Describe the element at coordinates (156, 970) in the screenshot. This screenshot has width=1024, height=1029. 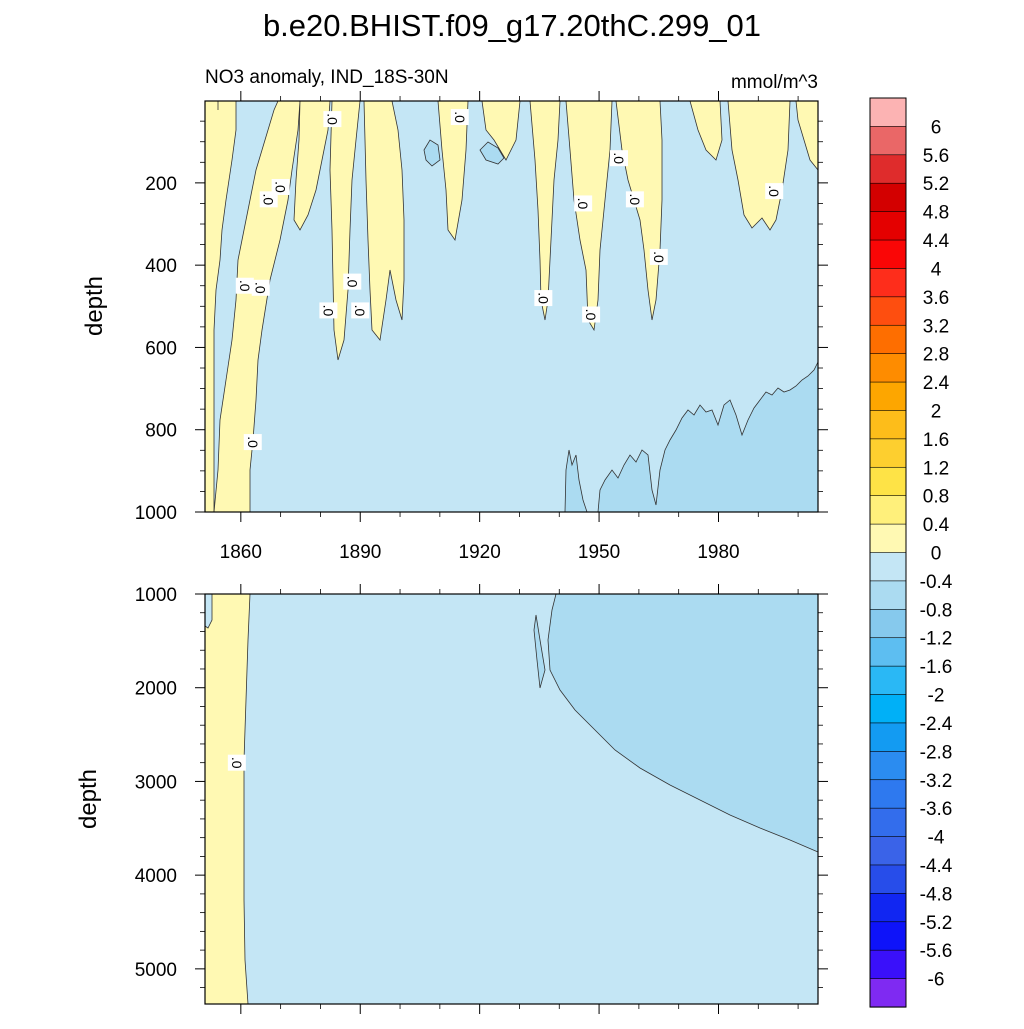
I see `bottom-ytick-label: 5000` at that location.